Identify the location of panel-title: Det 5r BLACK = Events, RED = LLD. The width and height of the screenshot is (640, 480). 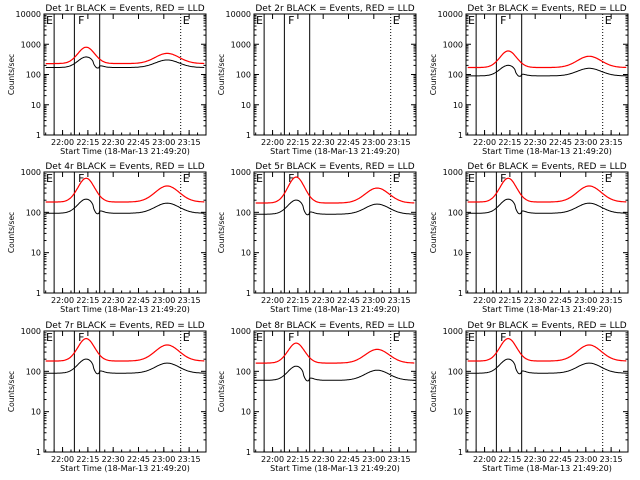
(334, 167).